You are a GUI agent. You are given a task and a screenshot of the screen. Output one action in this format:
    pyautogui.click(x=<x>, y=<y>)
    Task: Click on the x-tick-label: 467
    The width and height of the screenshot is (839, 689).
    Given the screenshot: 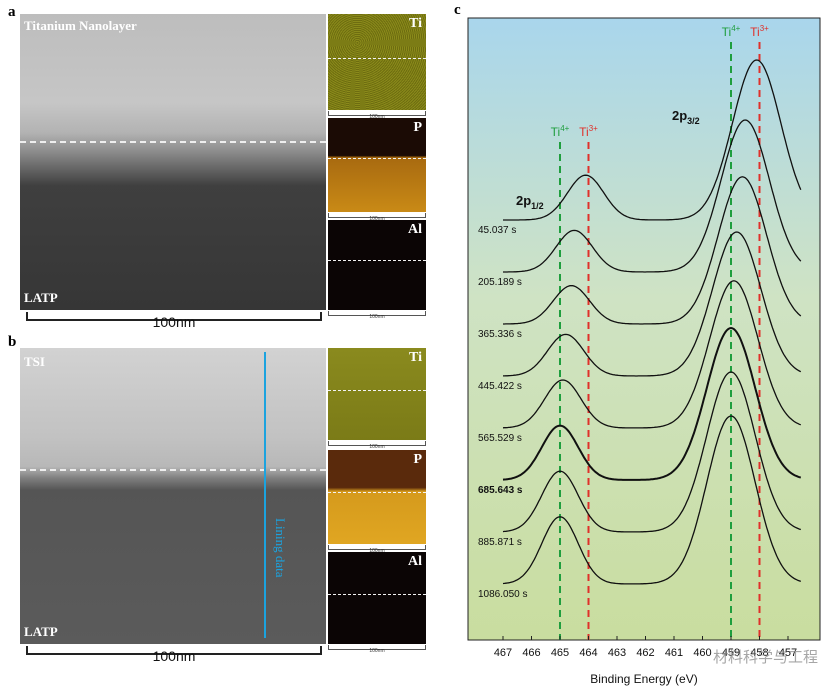 What is the action you would take?
    pyautogui.click(x=503, y=653)
    